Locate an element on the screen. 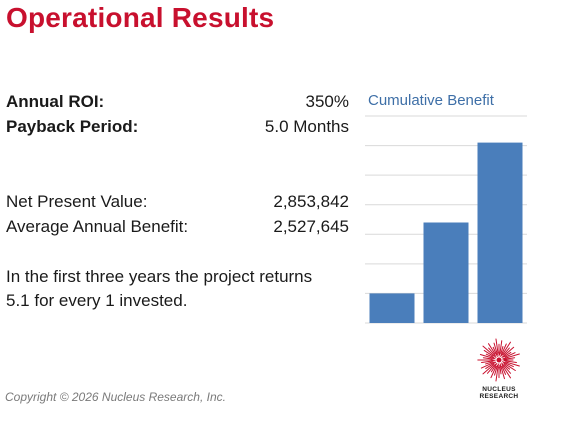 This screenshot has width=568, height=433. payback-period-value: 5.0 Months is located at coordinates (306, 126).